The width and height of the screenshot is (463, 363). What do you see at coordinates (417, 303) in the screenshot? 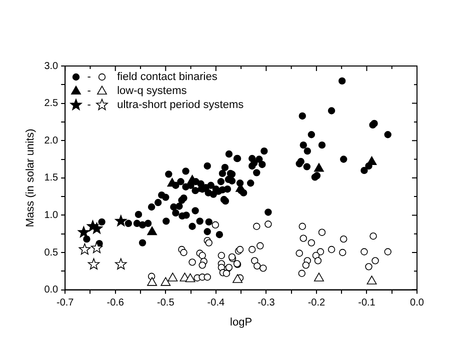
I see `x-tick-label: 0.0` at bounding box center [417, 303].